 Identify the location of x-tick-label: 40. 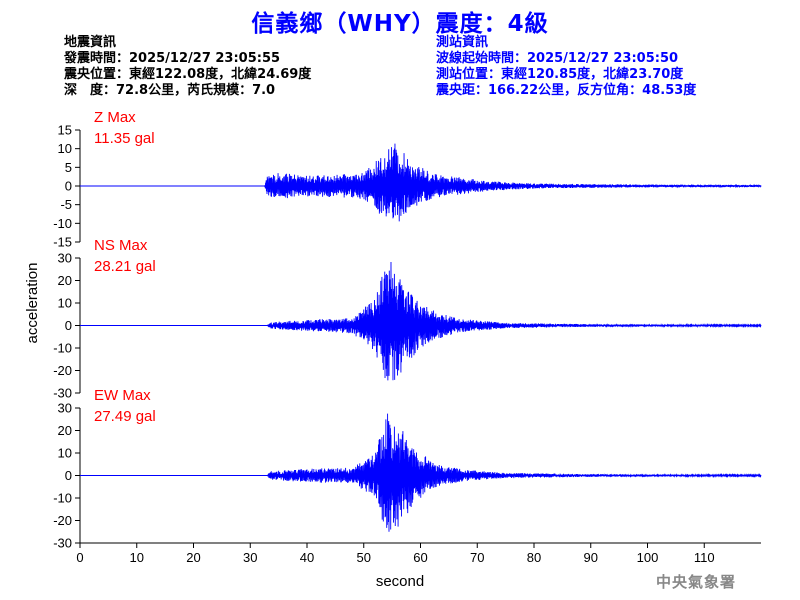
(307, 557).